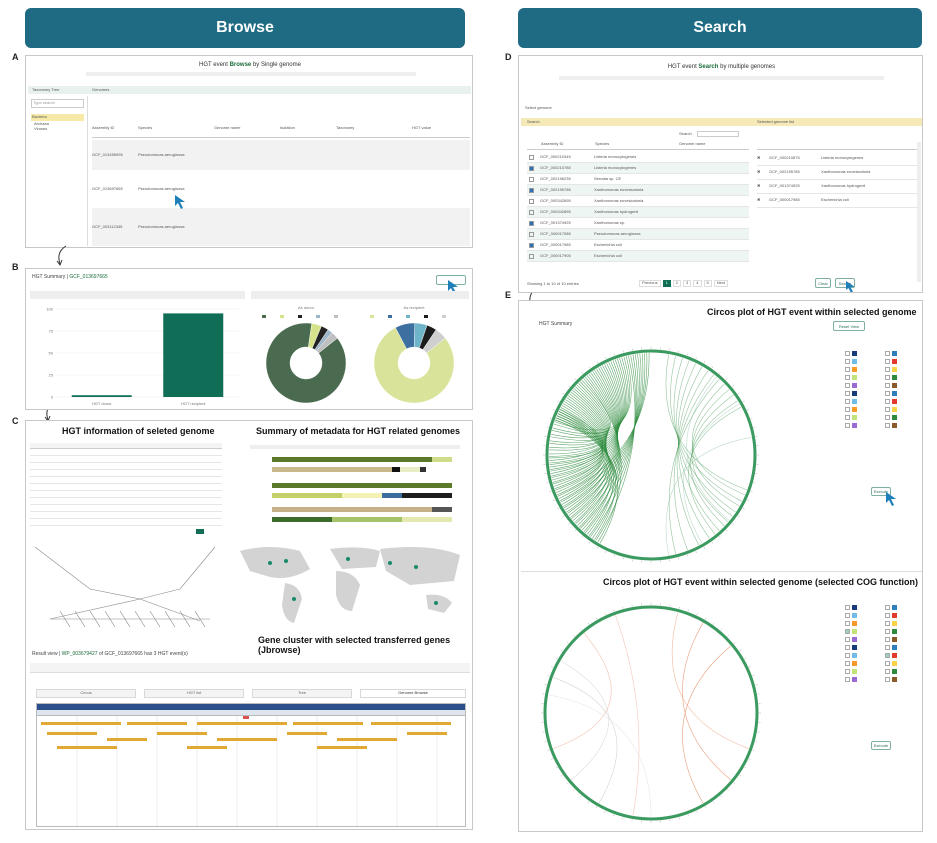 The height and width of the screenshot is (843, 937). I want to click on tree-item-viruses: Viruses, so click(41, 129).